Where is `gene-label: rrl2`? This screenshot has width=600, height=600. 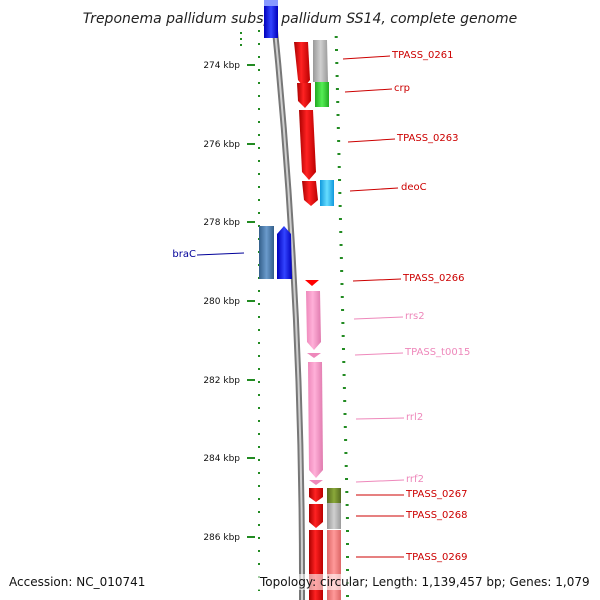
gene-label: rrl2 is located at coordinates (414, 417).